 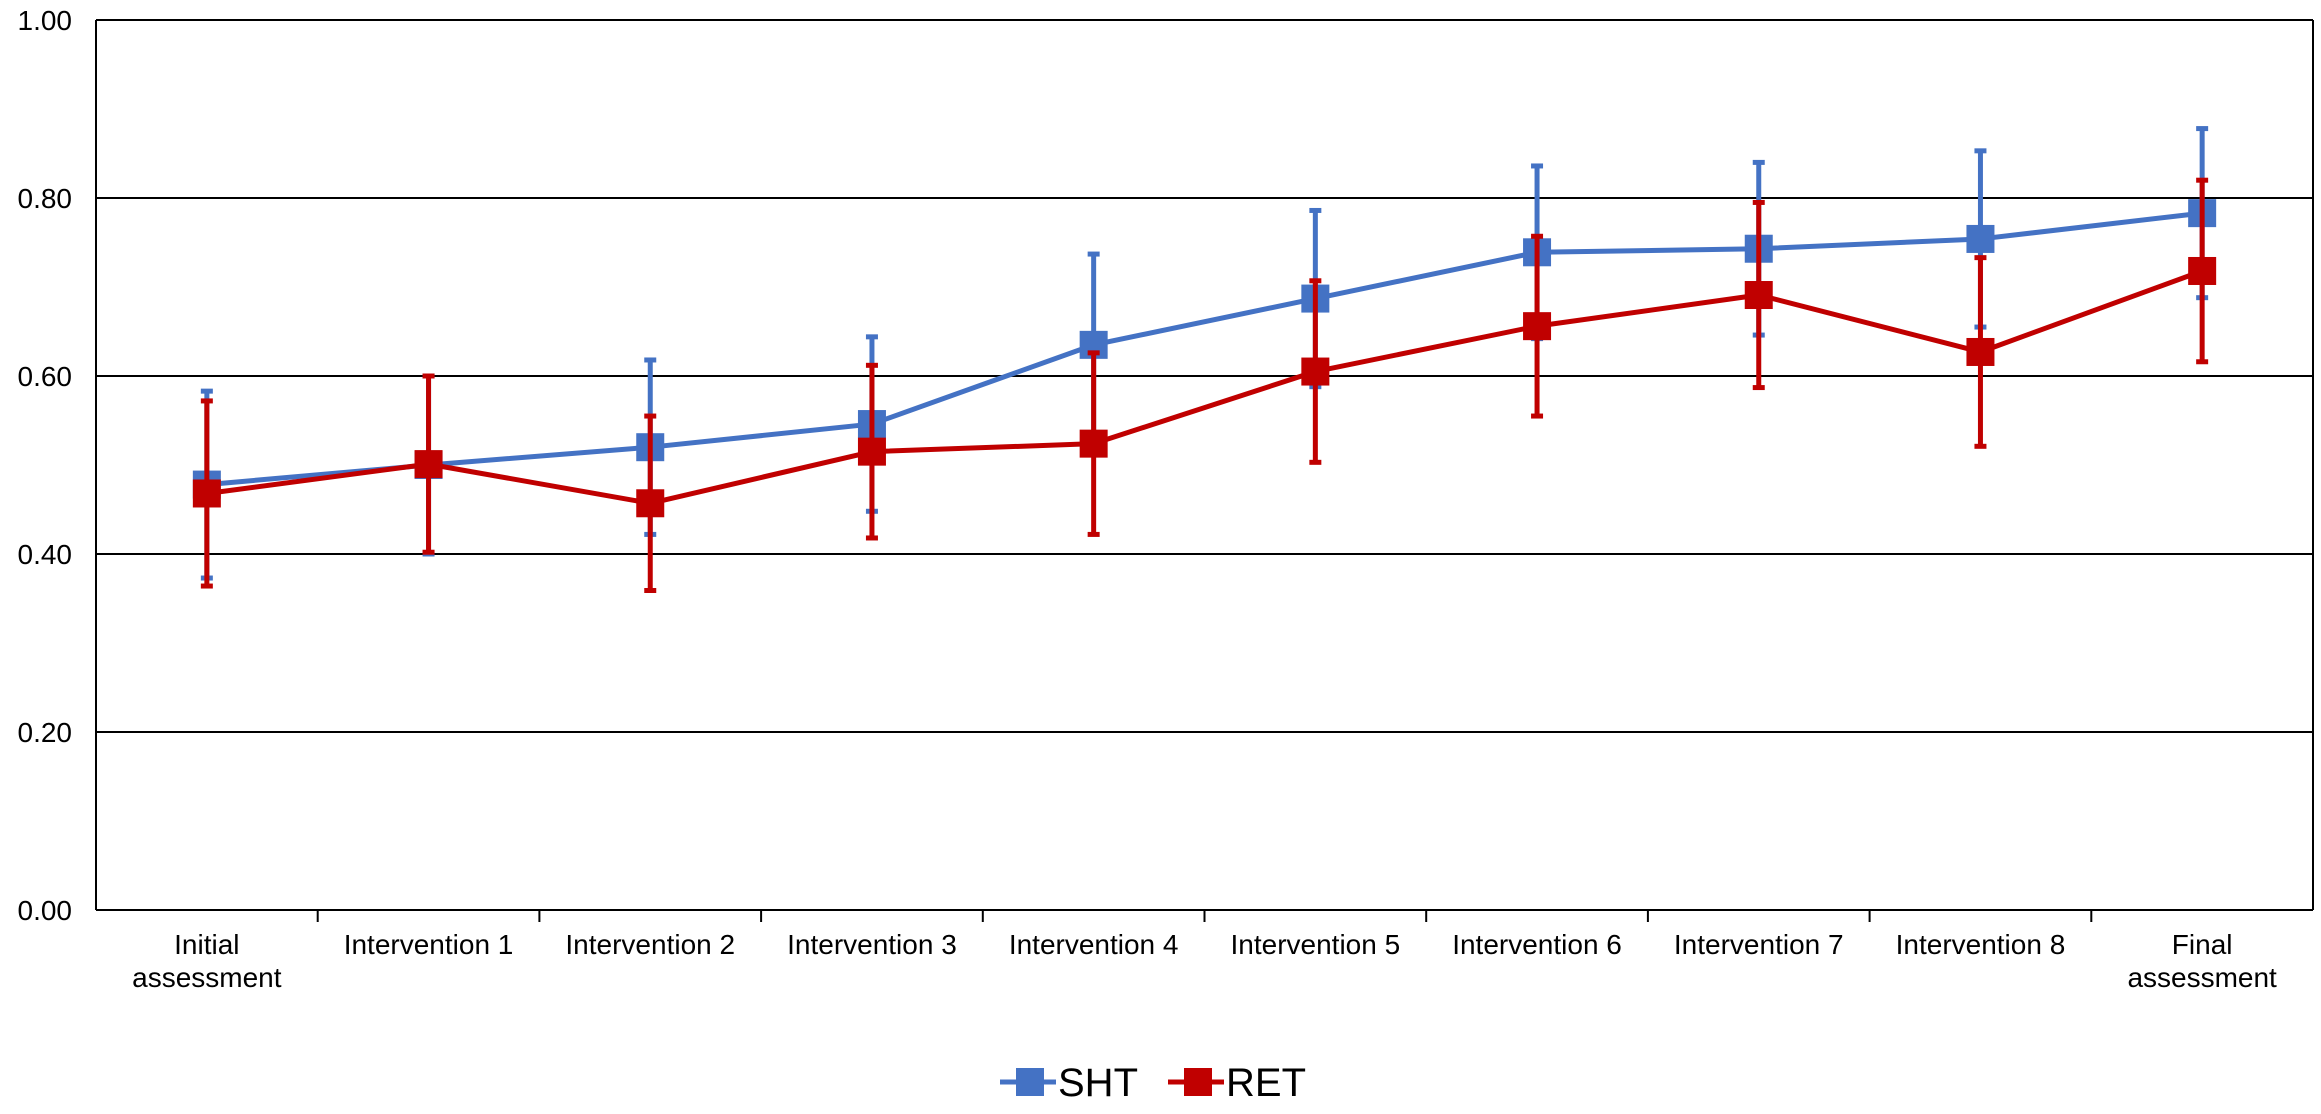 I want to click on x-tick-label: Intervention 1, so click(x=429, y=944).